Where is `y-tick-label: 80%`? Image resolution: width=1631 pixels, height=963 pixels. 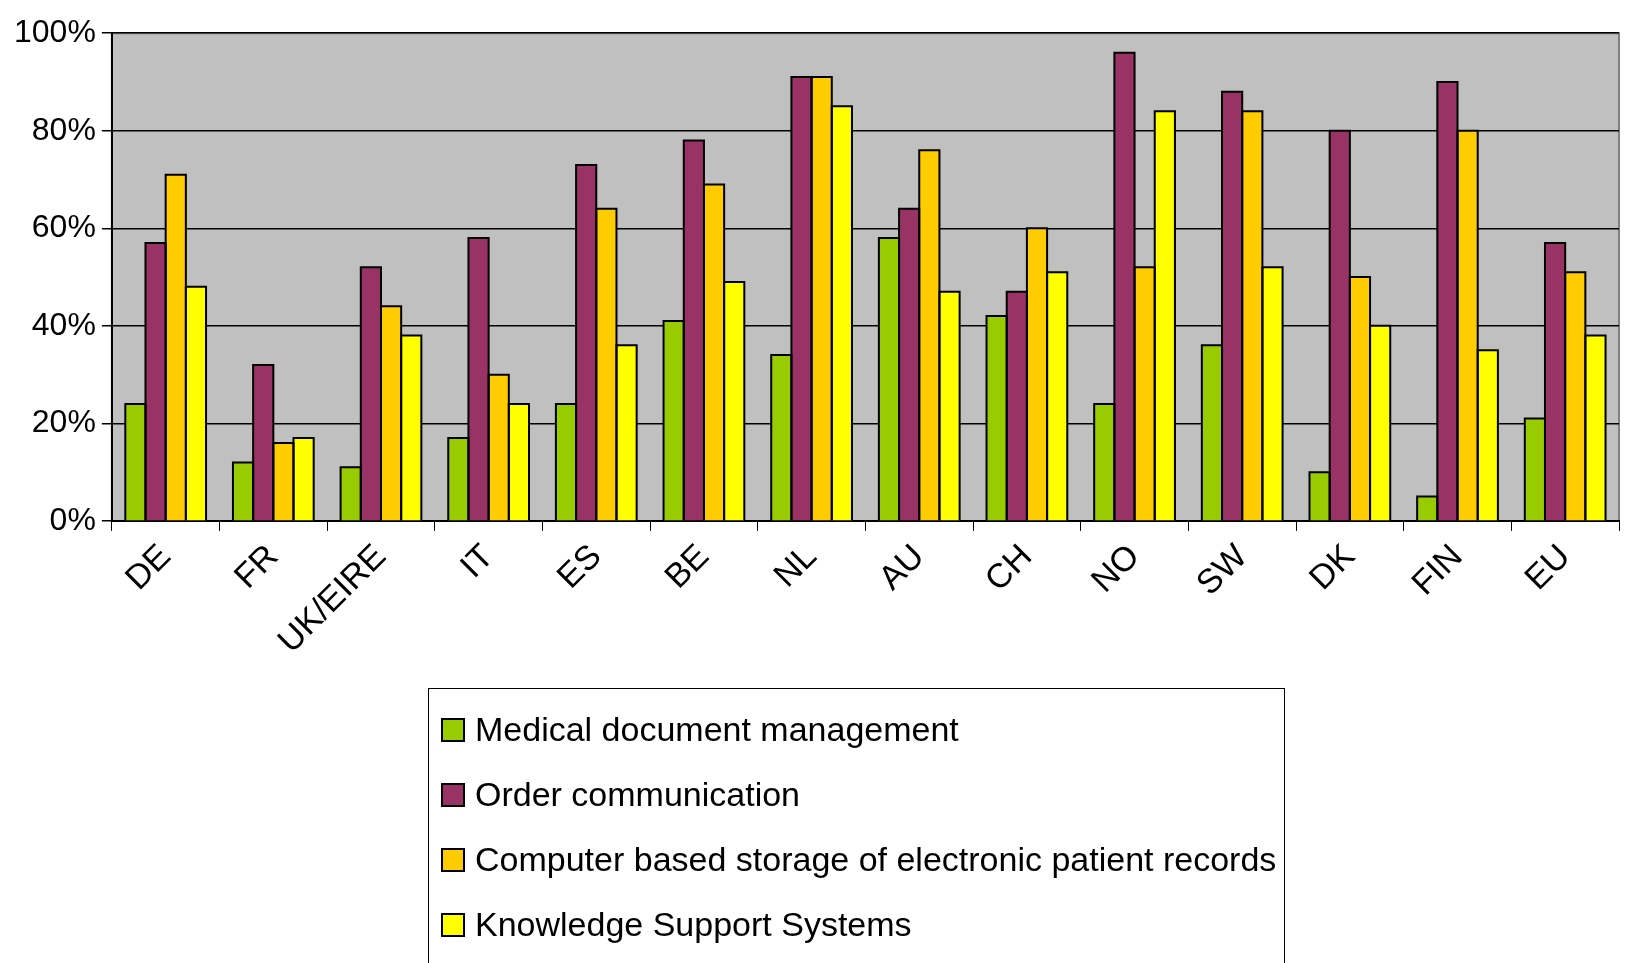
y-tick-label: 80% is located at coordinates (63, 128).